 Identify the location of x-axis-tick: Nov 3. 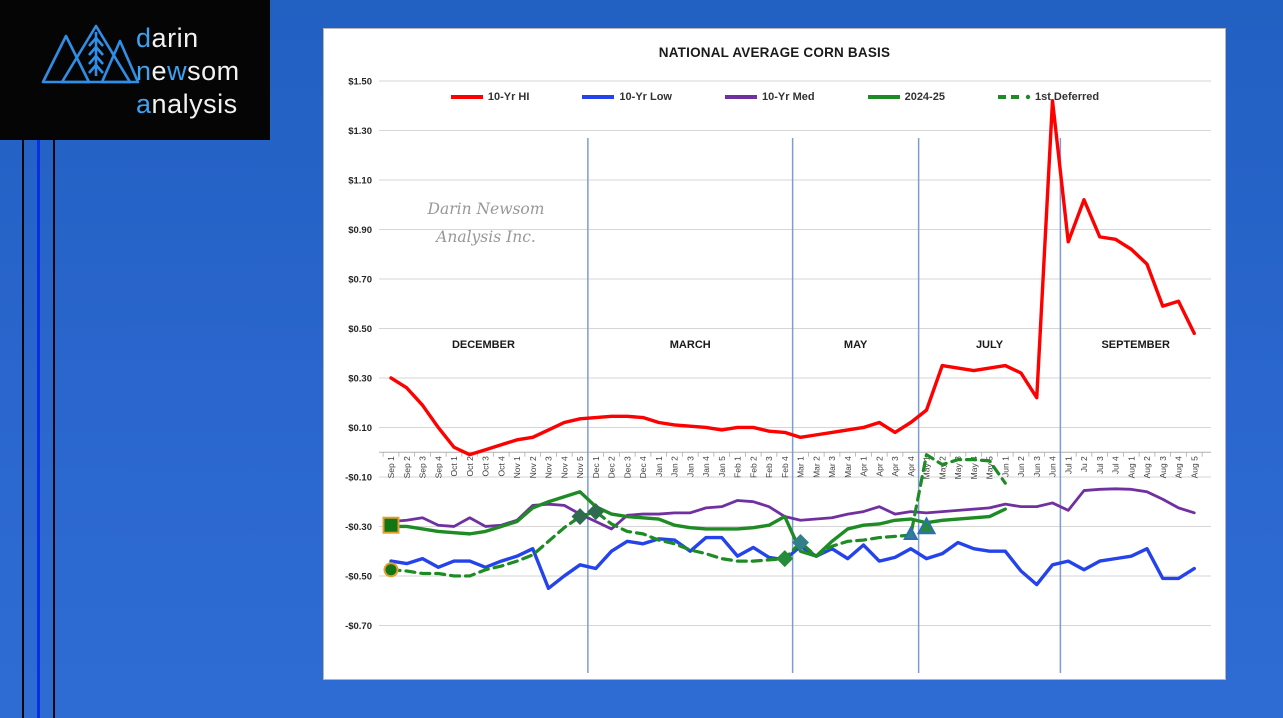
(549, 467).